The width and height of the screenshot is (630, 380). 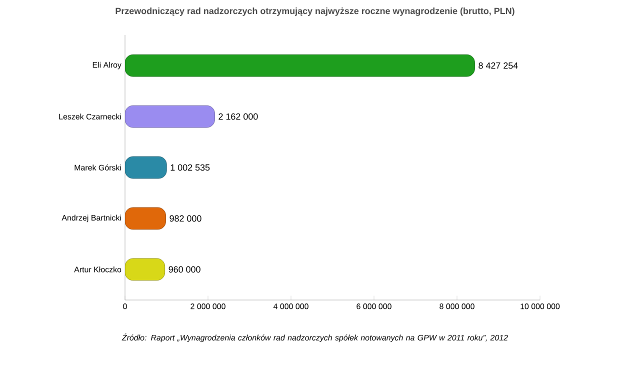 What do you see at coordinates (190, 167) in the screenshot?
I see `data-label: 1 002 535` at bounding box center [190, 167].